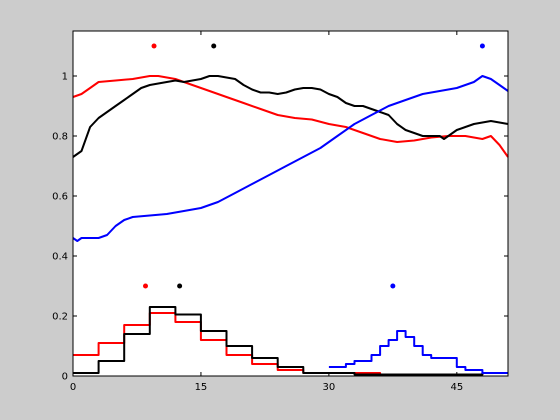 The height and width of the screenshot is (420, 560). I want to click on x-tick-label: 15, so click(201, 387).